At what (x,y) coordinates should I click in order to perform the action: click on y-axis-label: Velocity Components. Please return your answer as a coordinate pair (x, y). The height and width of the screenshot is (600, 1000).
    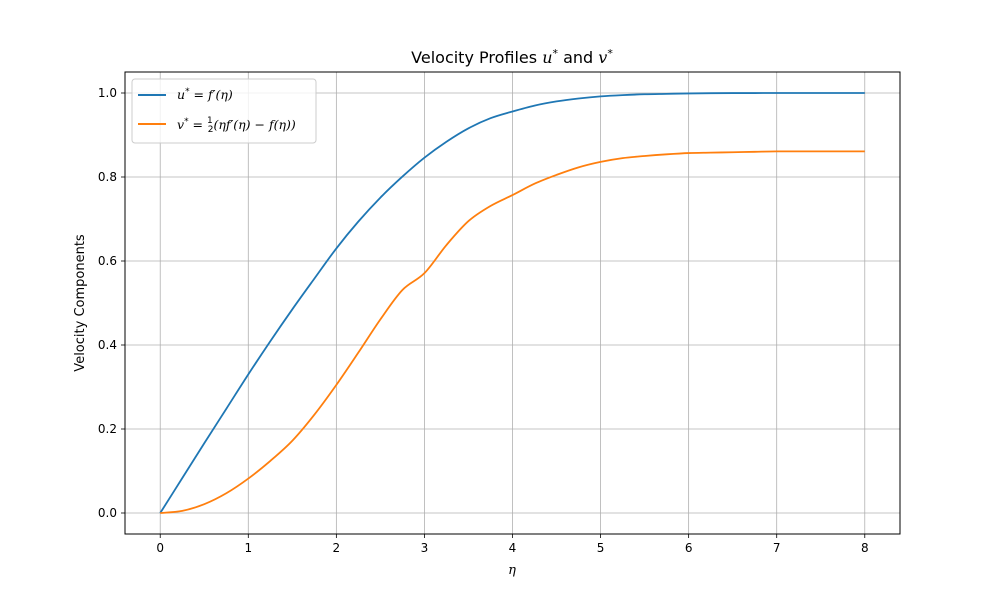
    Looking at the image, I should click on (80, 303).